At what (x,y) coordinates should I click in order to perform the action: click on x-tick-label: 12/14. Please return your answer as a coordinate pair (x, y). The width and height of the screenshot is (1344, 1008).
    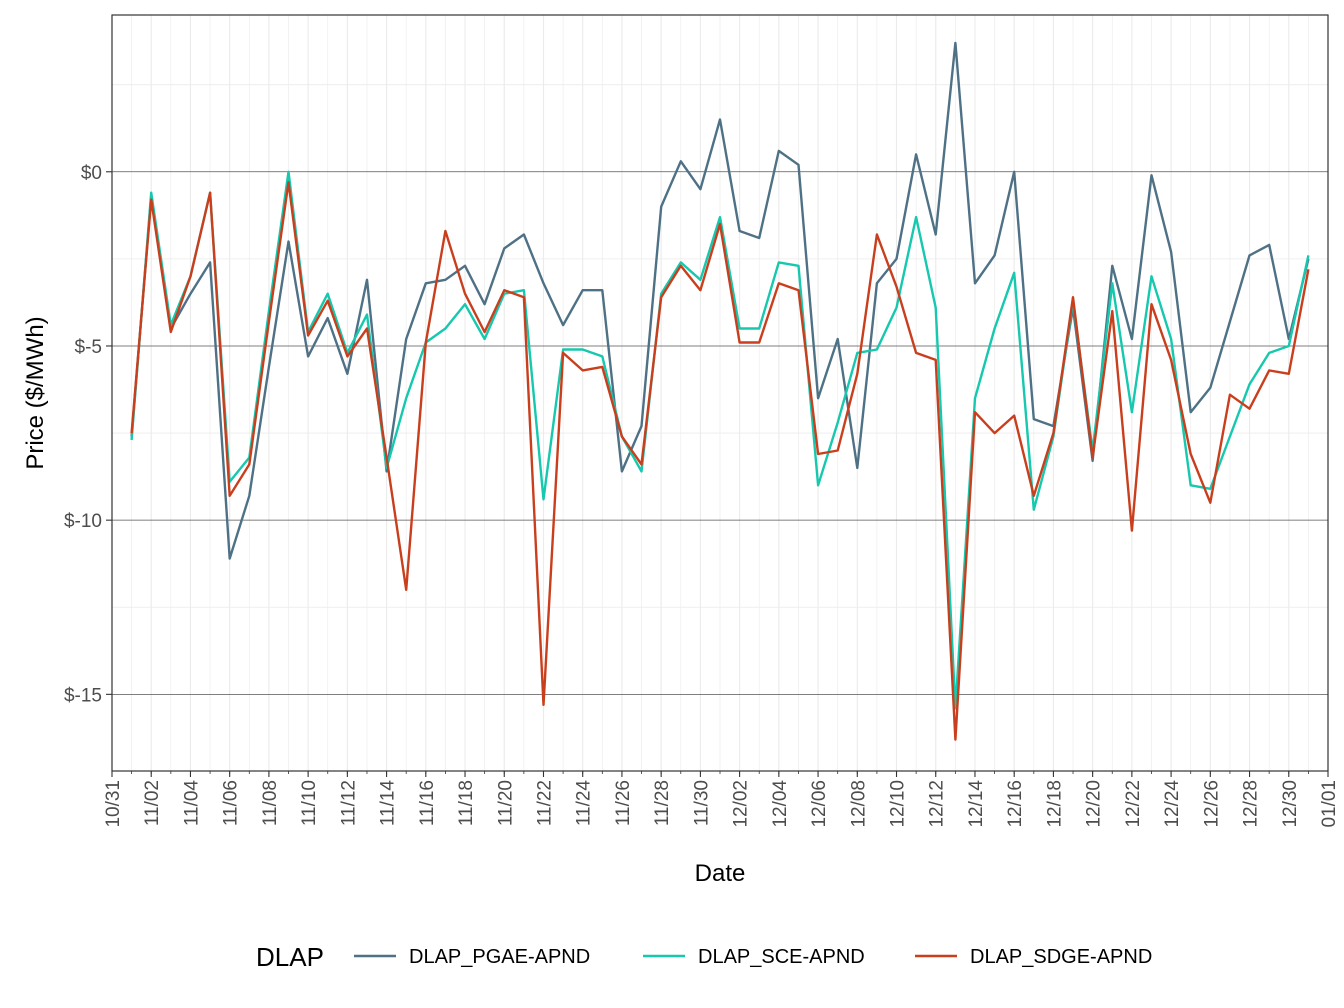
    Looking at the image, I should click on (976, 804).